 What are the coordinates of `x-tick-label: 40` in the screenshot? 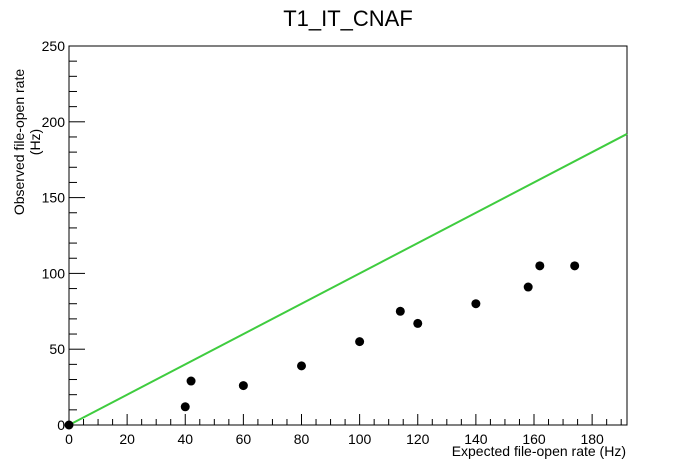 It's located at (185, 439).